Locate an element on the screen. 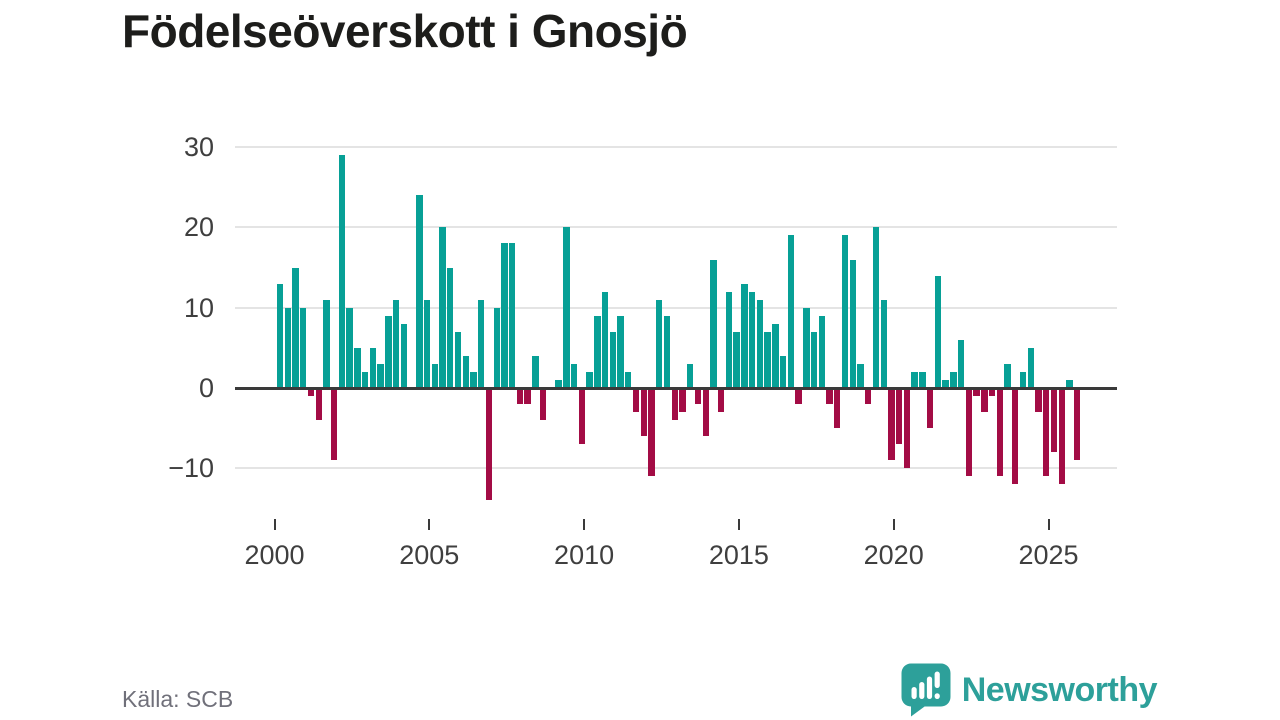 The width and height of the screenshot is (1280, 720). bar-2024-q1 is located at coordinates (1023, 379).